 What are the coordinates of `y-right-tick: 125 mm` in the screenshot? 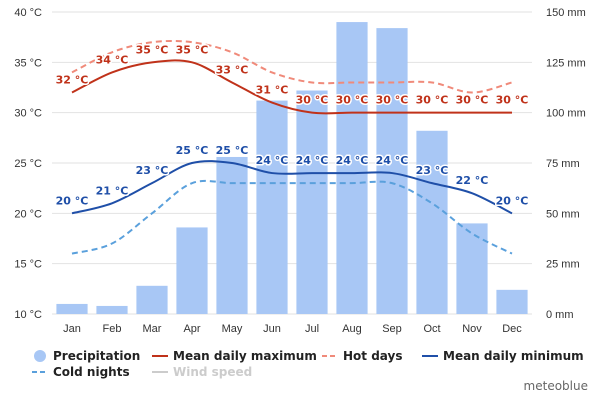 It's located at (566, 63).